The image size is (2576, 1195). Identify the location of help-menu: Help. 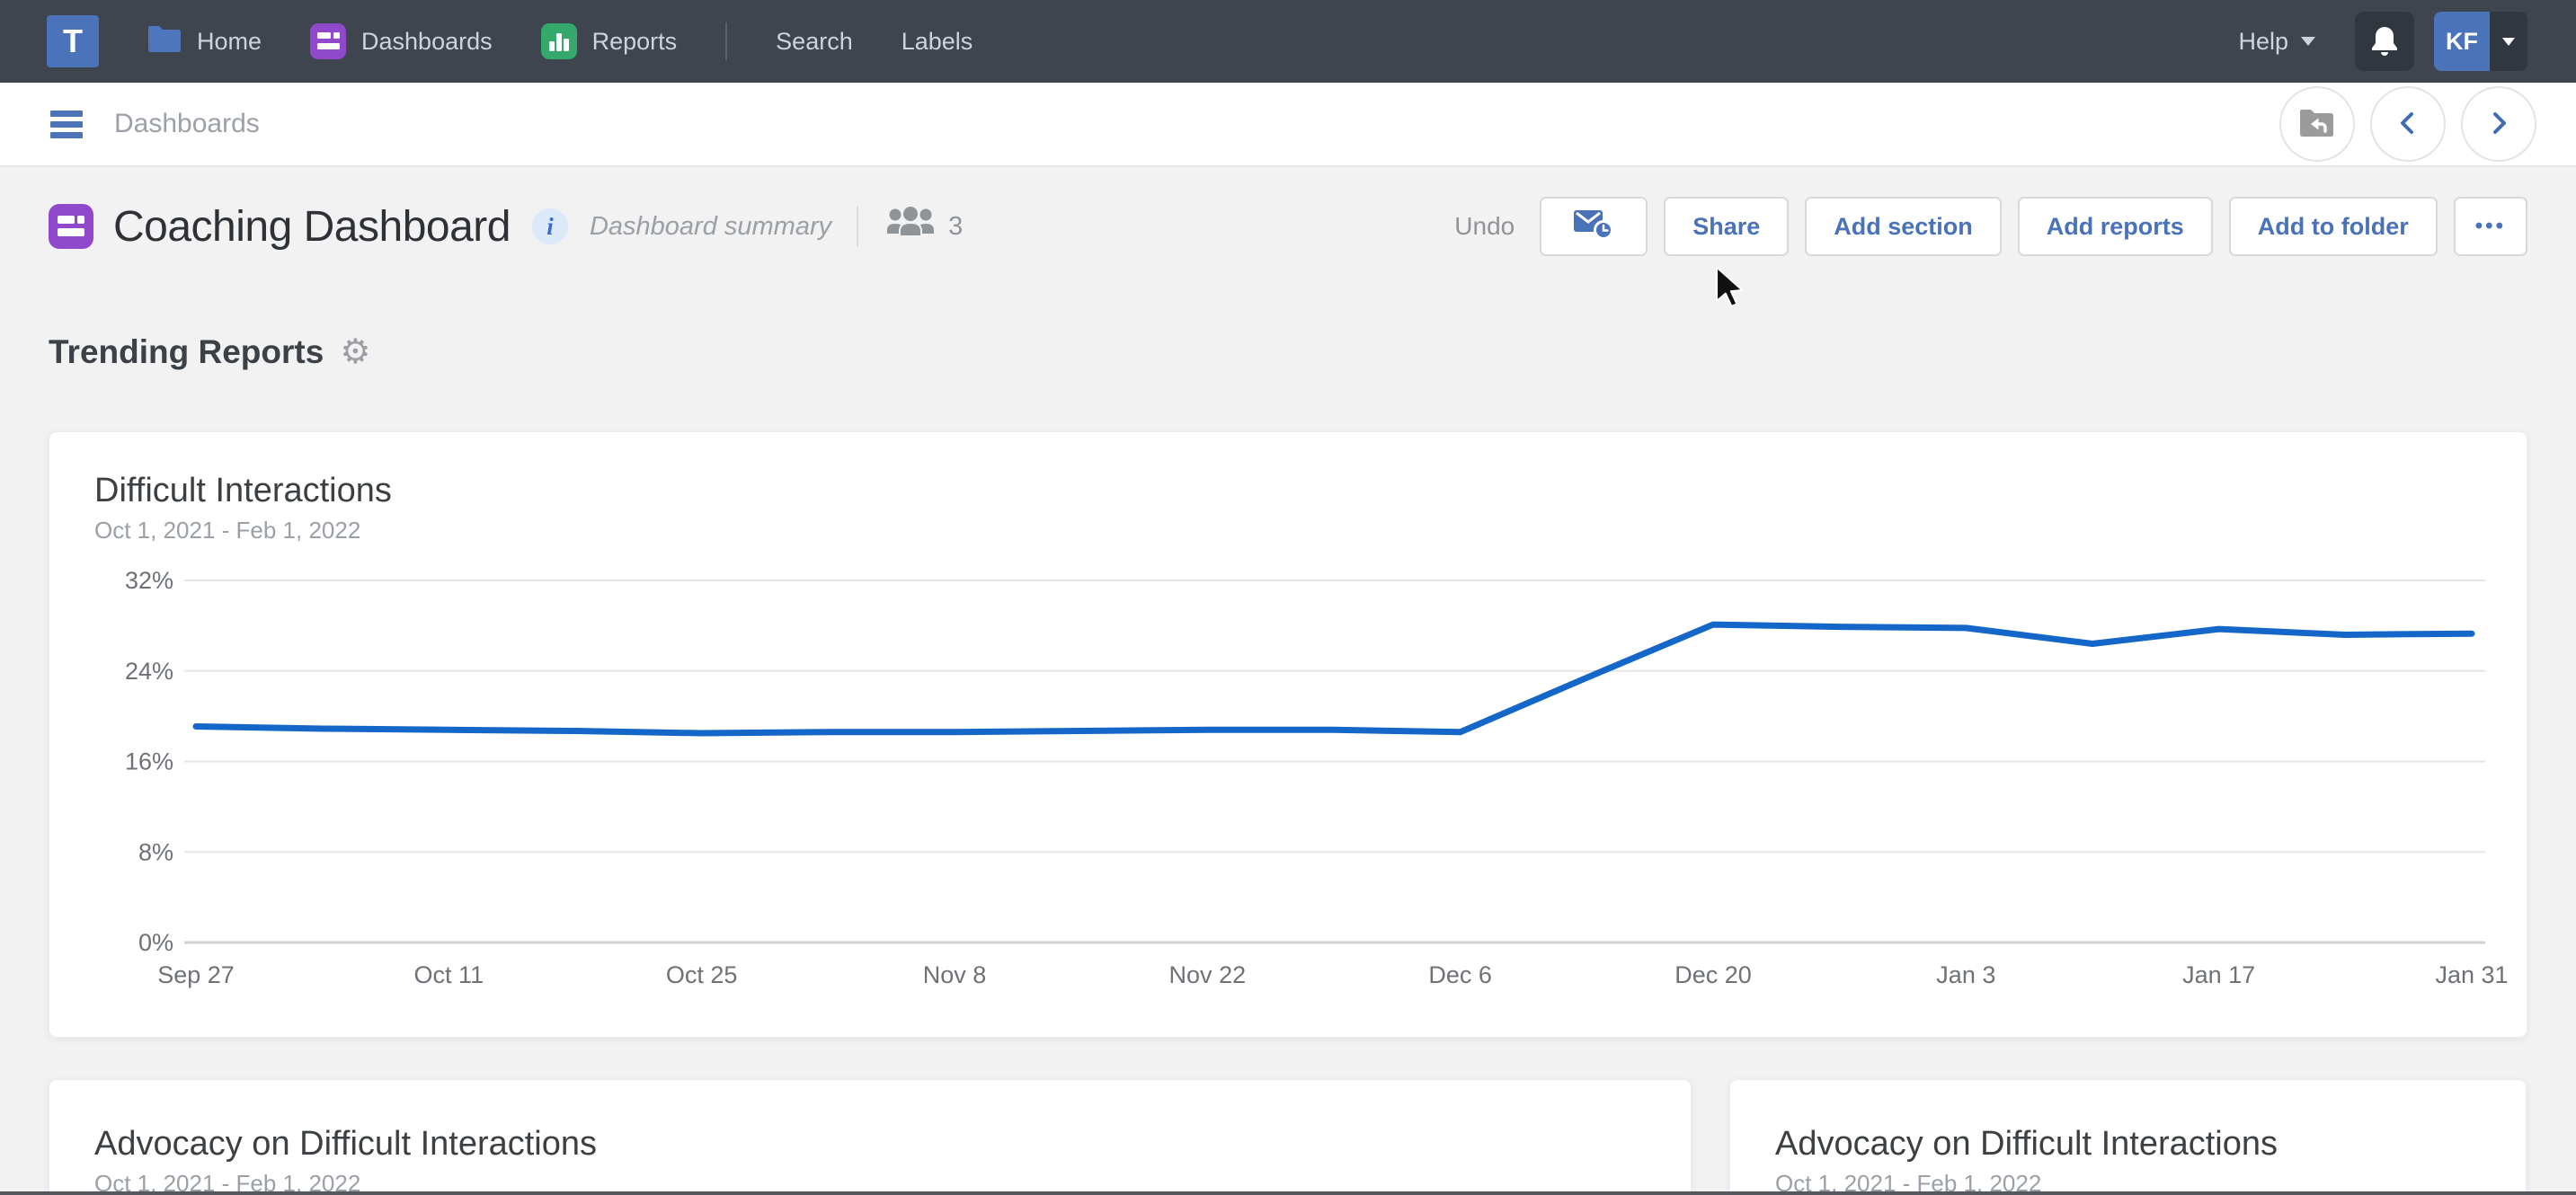
(2276, 42).